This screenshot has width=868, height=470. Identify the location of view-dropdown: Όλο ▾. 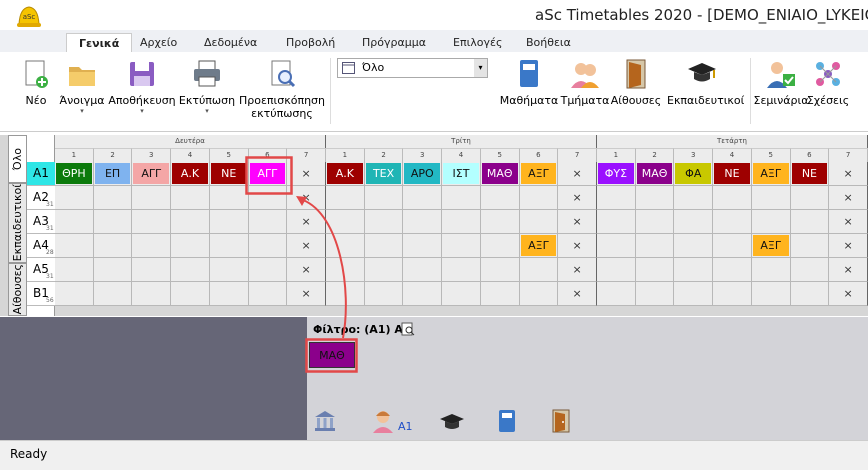
(412, 68).